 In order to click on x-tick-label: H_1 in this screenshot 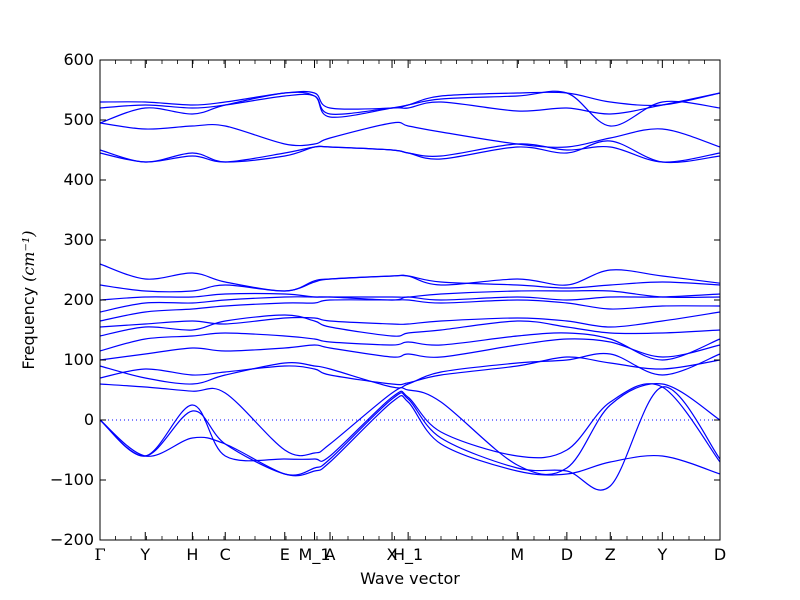, I will do `click(408, 555)`.